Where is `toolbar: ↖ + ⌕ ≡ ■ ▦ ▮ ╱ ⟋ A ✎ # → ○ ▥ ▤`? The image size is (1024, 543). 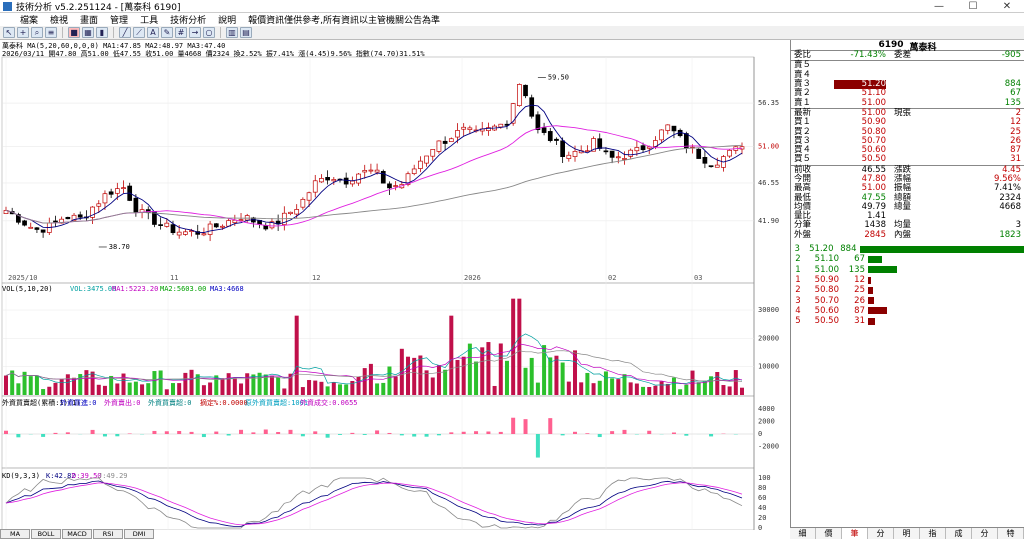 toolbar: ↖ + ⌕ ≡ ■ ▦ ▮ ╱ ⟋ A ✎ # → ○ ▥ ▤ is located at coordinates (512, 33).